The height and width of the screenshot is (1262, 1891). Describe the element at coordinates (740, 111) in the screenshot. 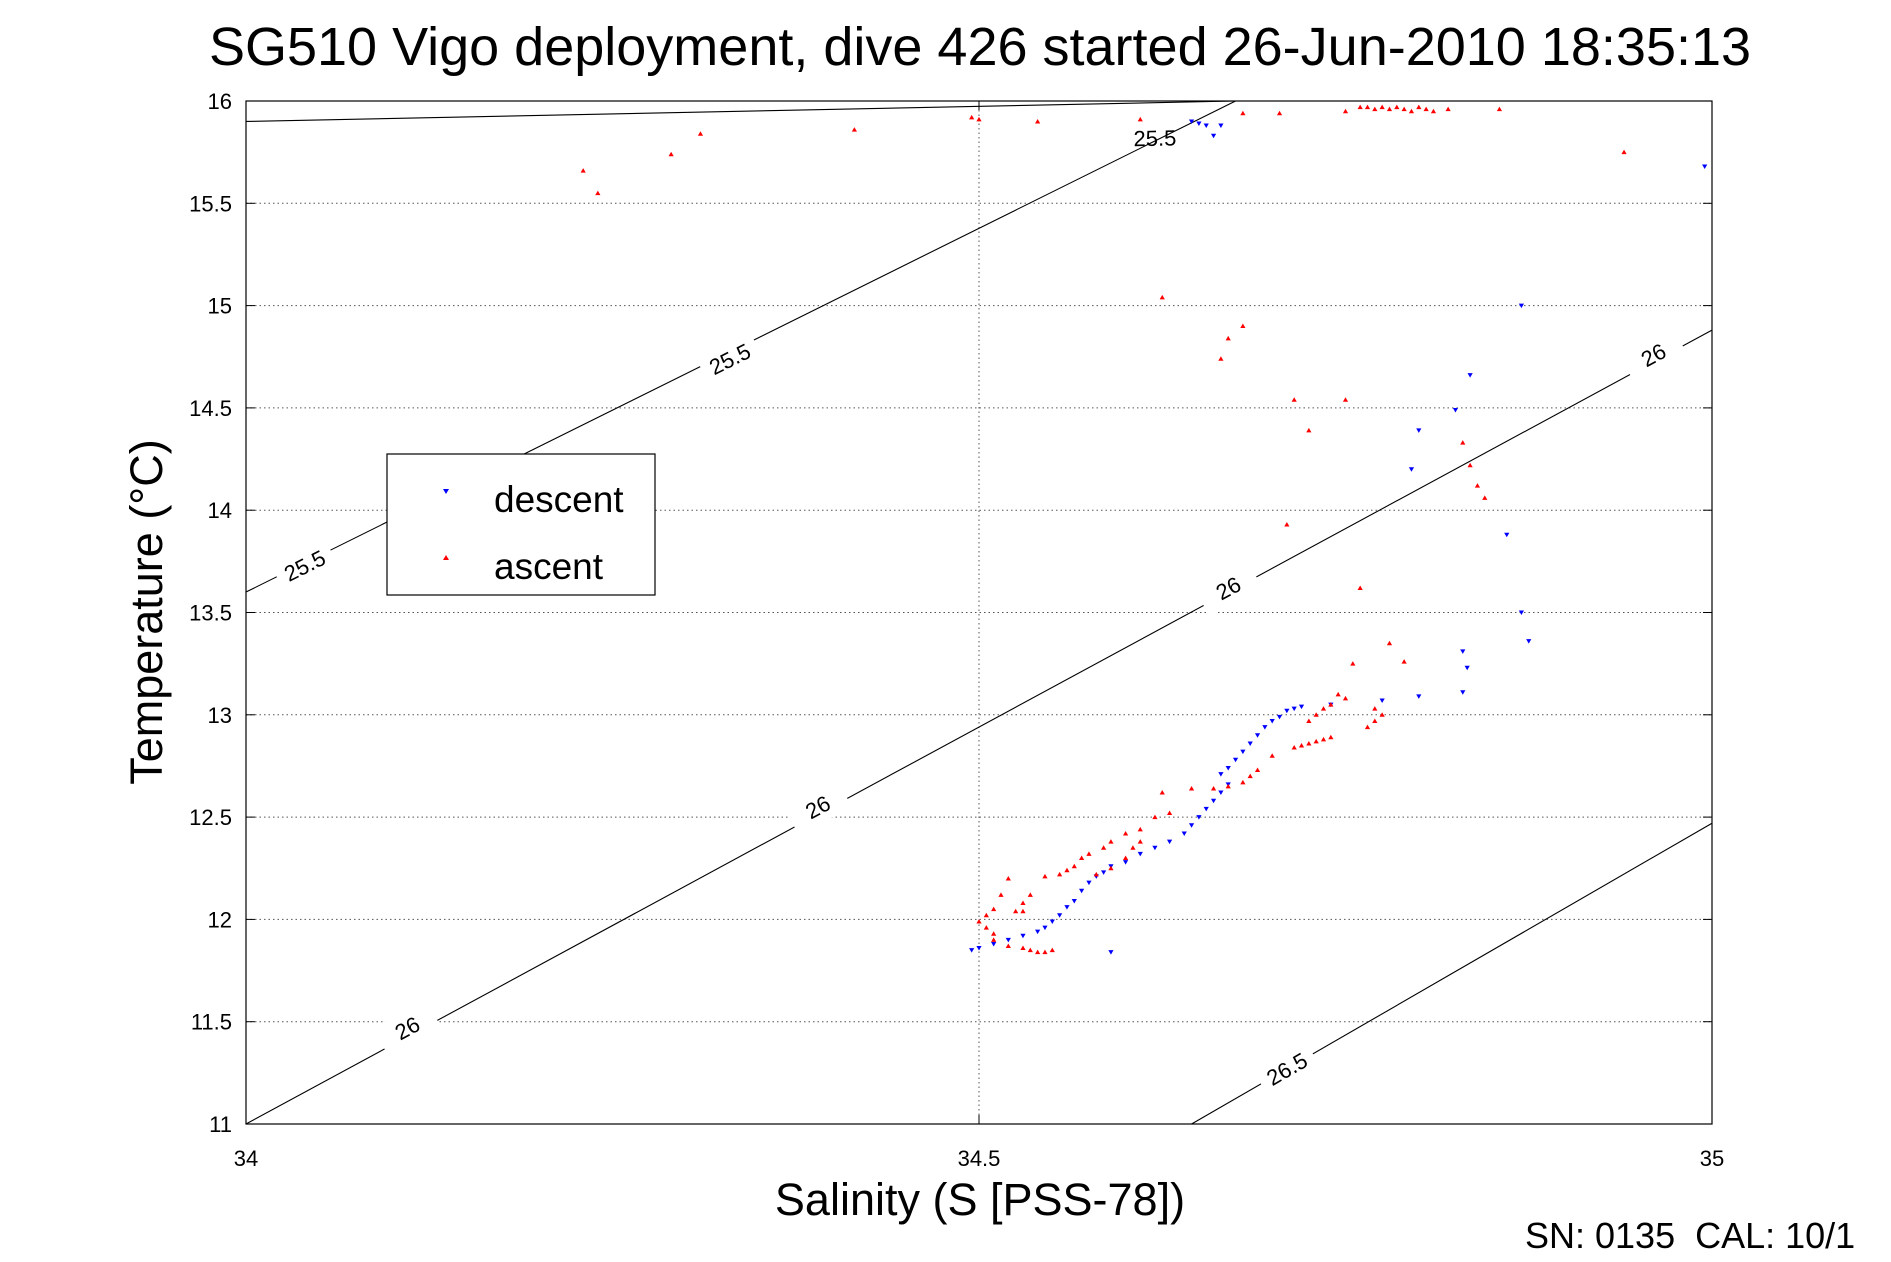

I see `density-contour-line` at that location.